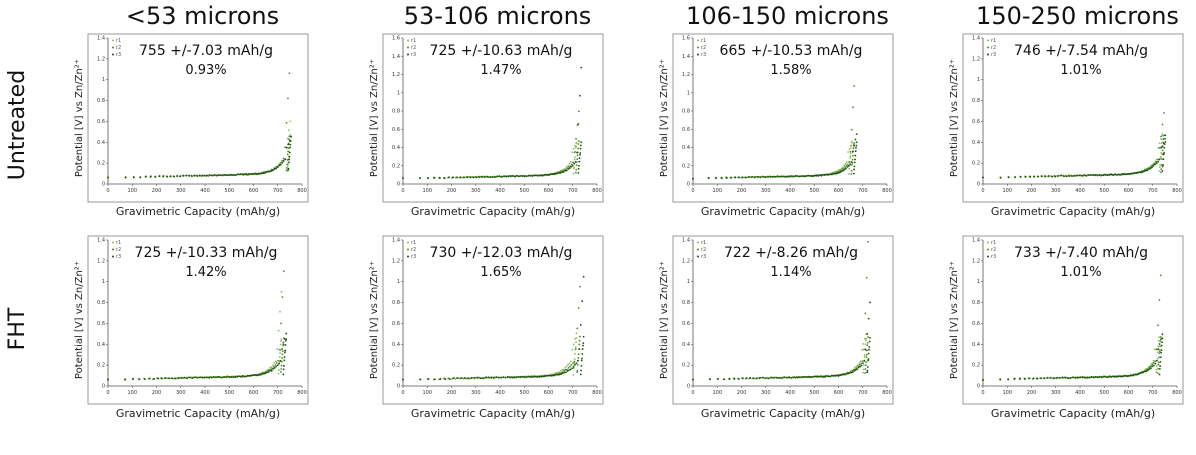 Image resolution: width=1196 pixels, height=455 pixels. What do you see at coordinates (101, 122) in the screenshot?
I see `y-tick-label: 0.6` at bounding box center [101, 122].